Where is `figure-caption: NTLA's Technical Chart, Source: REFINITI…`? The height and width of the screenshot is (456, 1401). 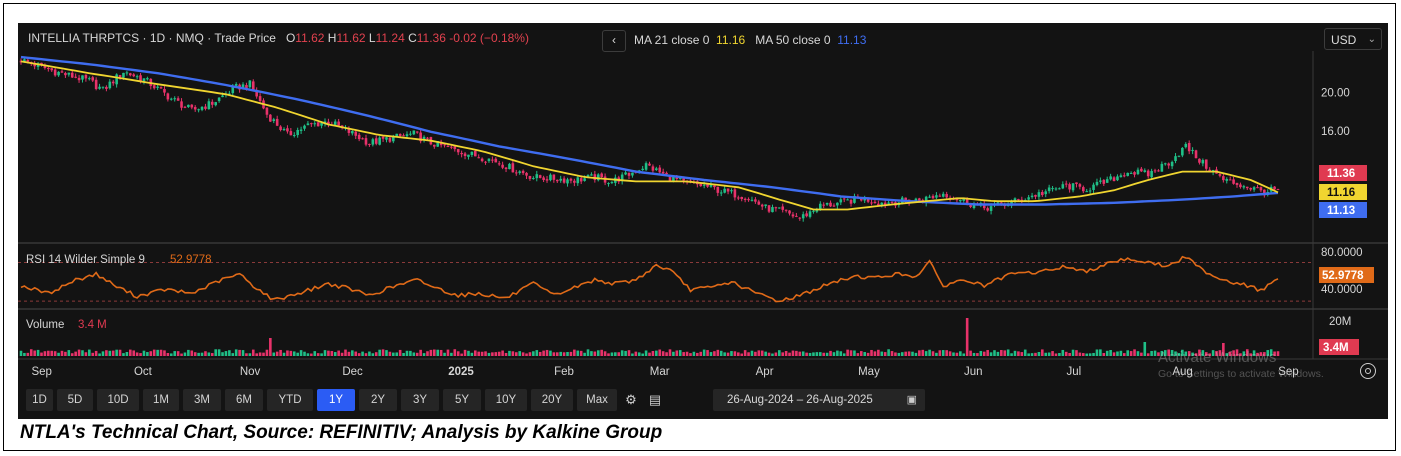 figure-caption: NTLA's Technical Chart, Source: REFINITI… is located at coordinates (341, 432).